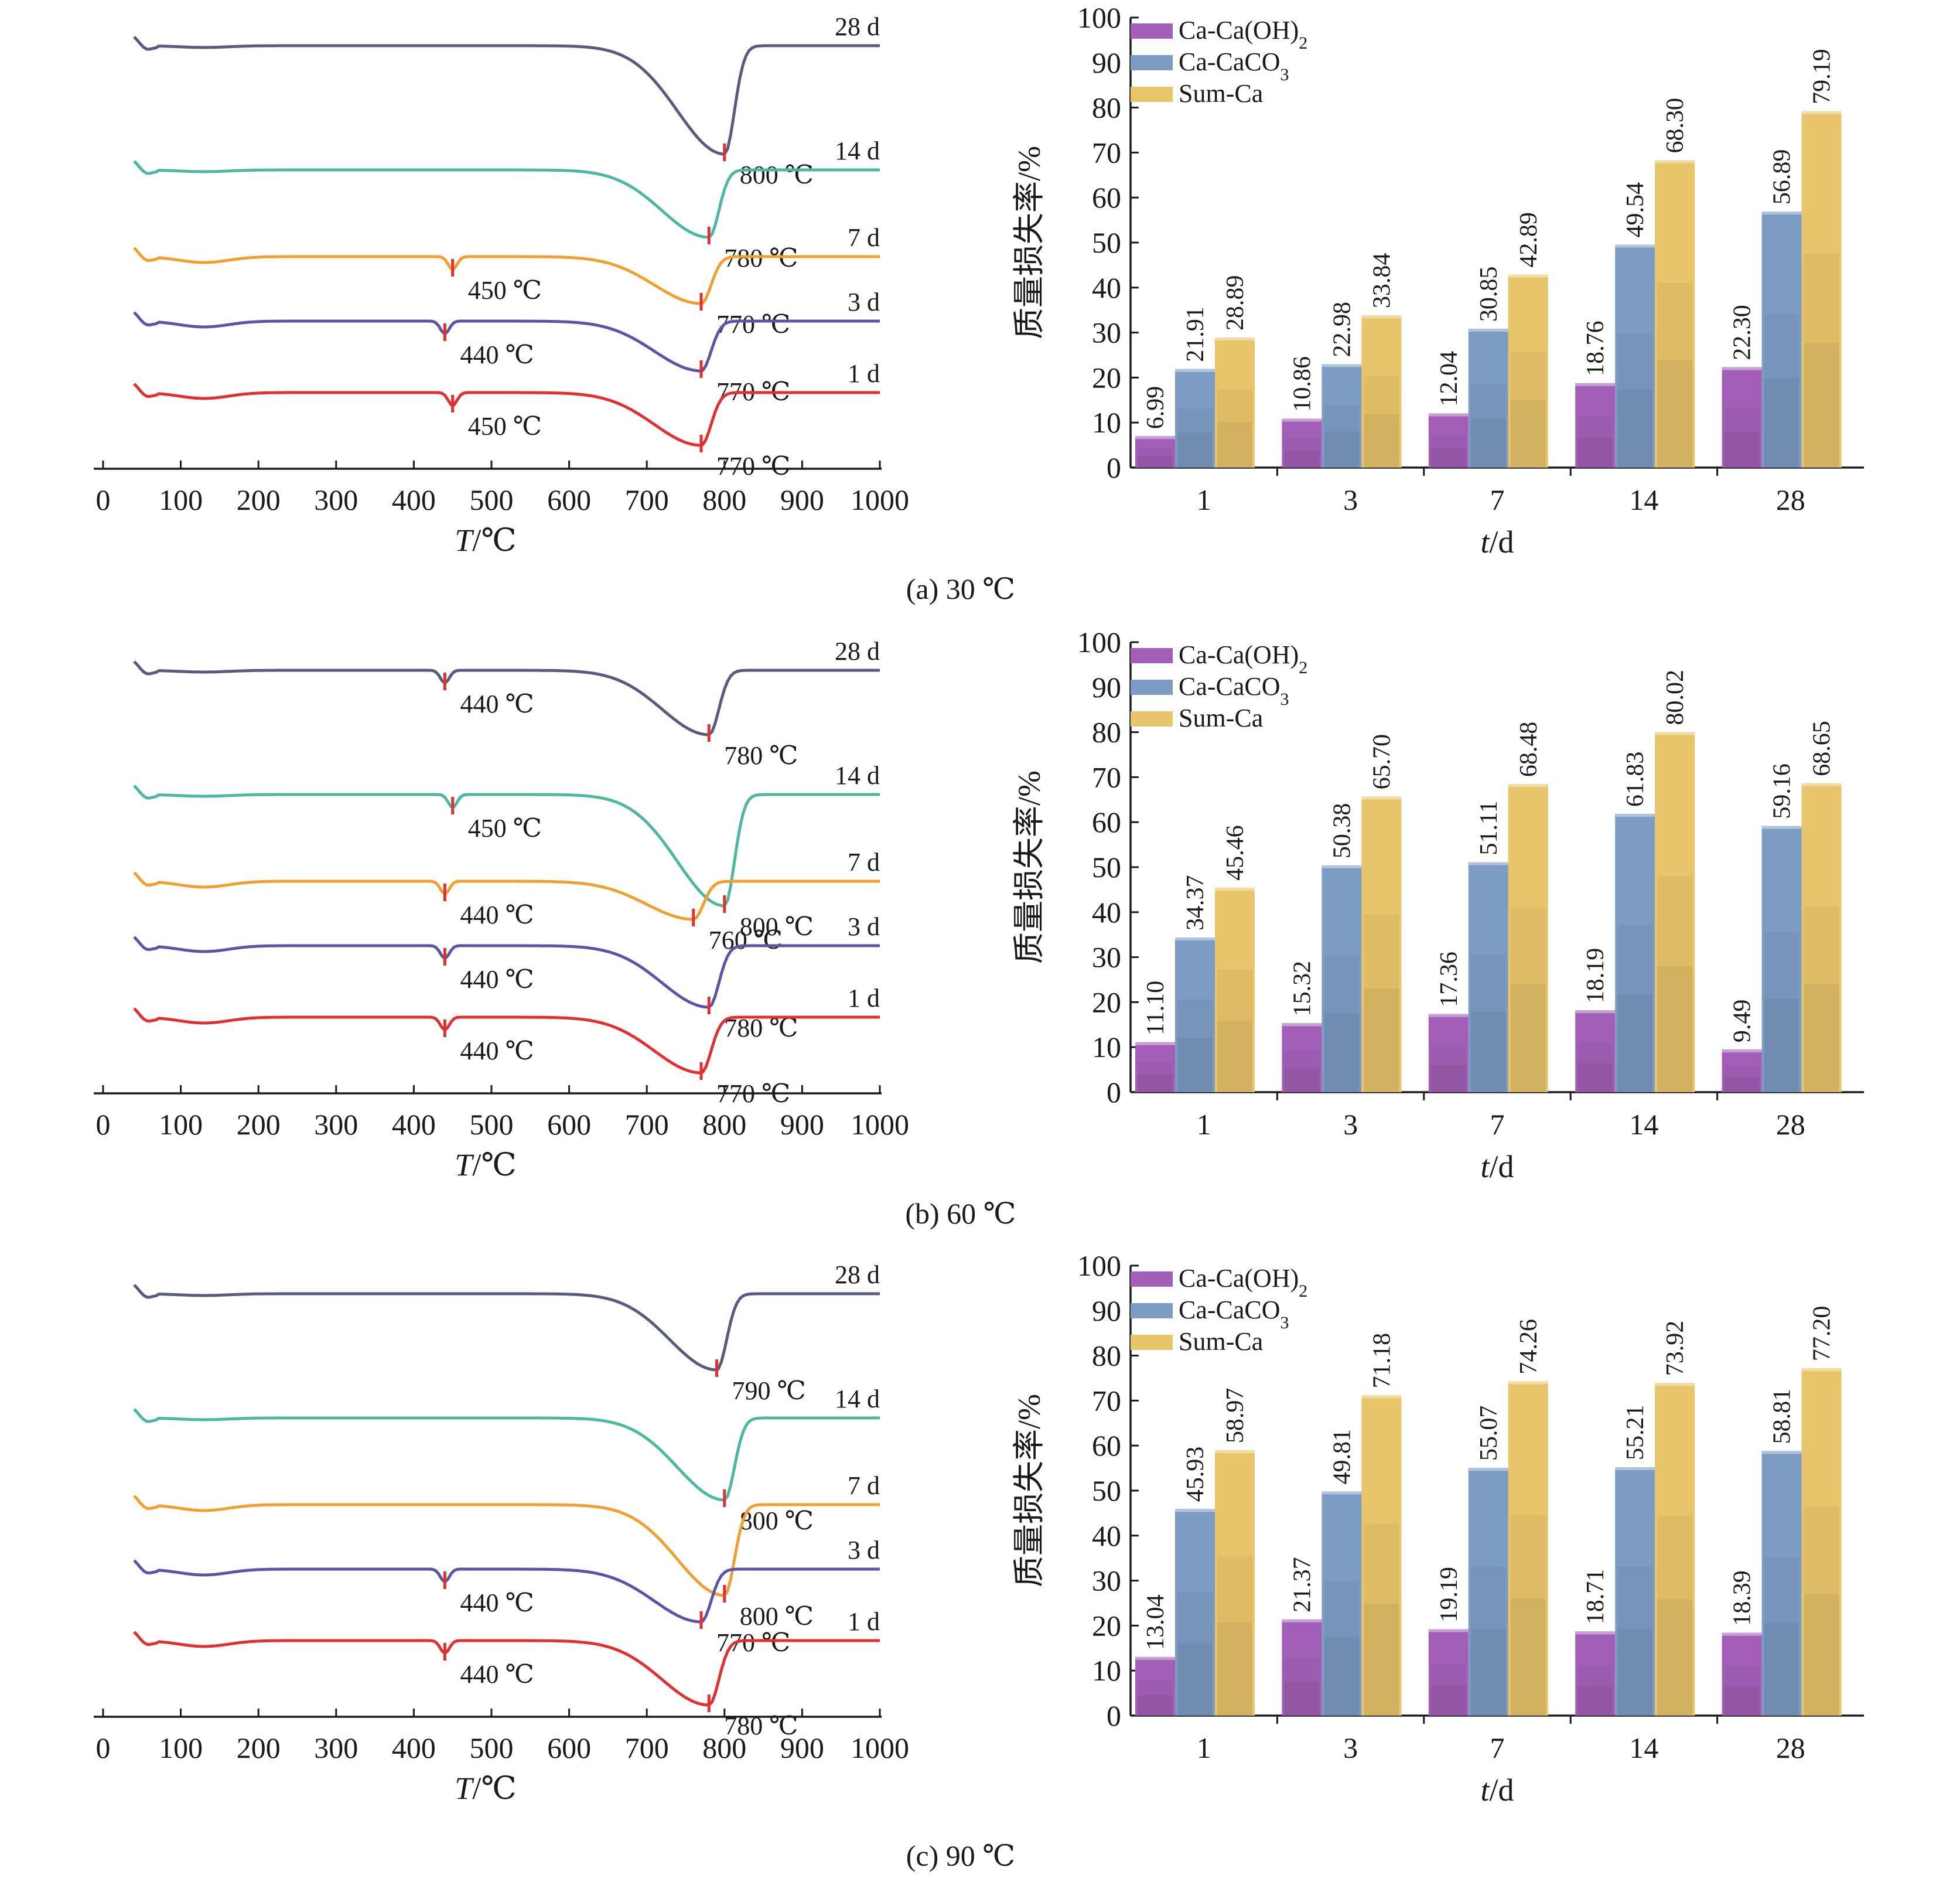  Describe the element at coordinates (1302, 384) in the screenshot. I see `bar-value-label: 10.86` at that location.